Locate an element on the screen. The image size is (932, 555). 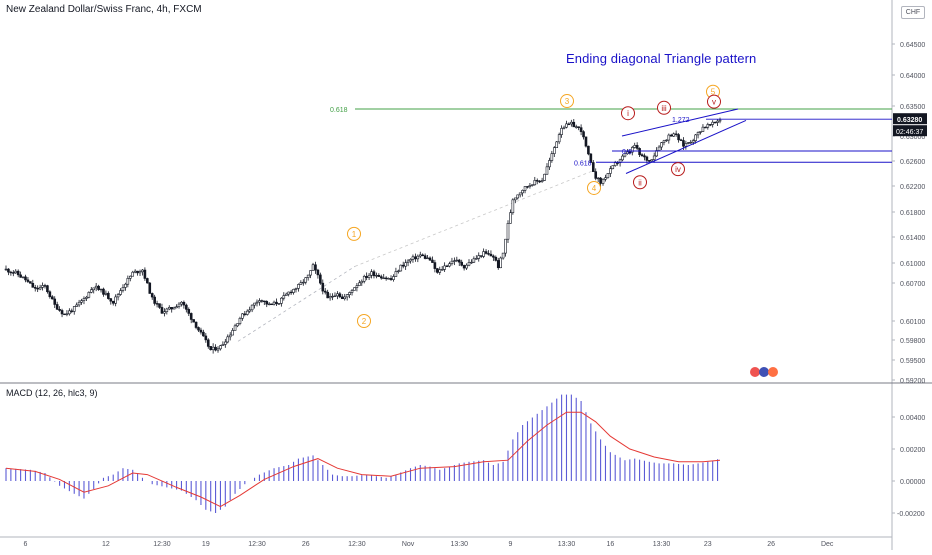
wave-label-3: 3 is located at coordinates (567, 101).